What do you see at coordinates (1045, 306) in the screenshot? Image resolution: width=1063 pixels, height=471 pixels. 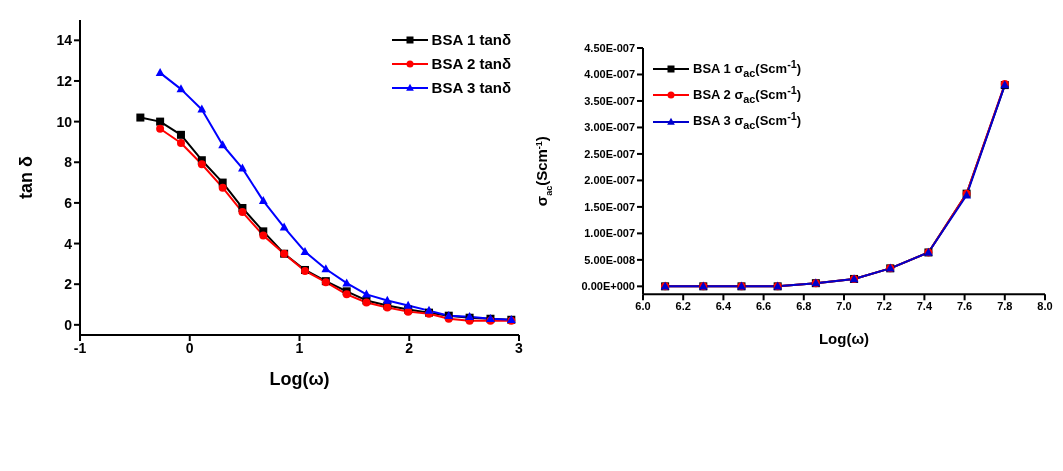 I see `x-tick-label: 8.0` at bounding box center [1045, 306].